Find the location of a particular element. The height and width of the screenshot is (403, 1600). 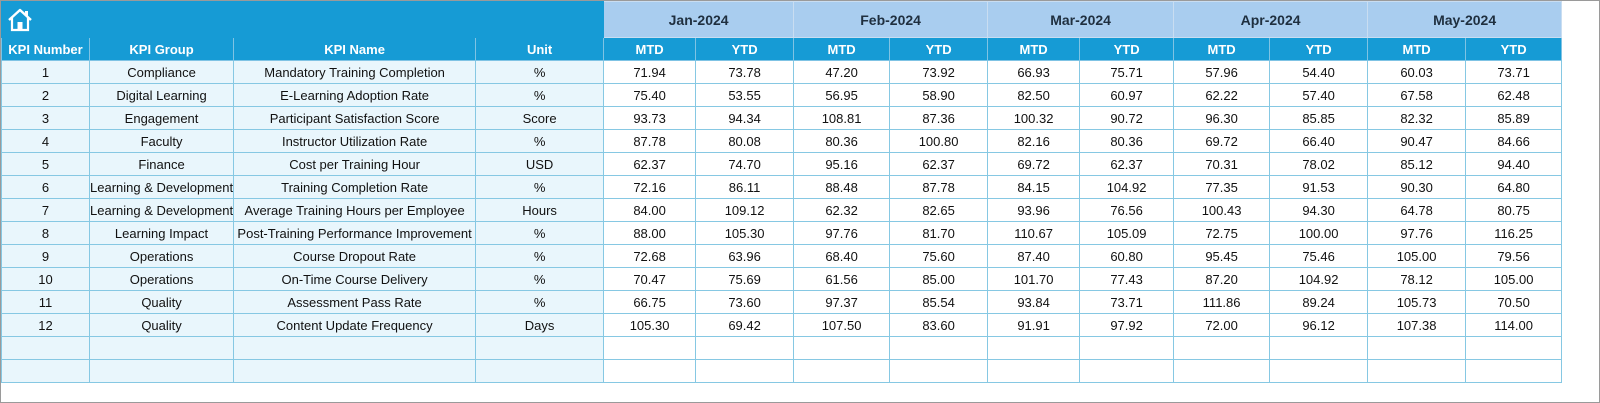

value-cell: 82.65 is located at coordinates (939, 210).